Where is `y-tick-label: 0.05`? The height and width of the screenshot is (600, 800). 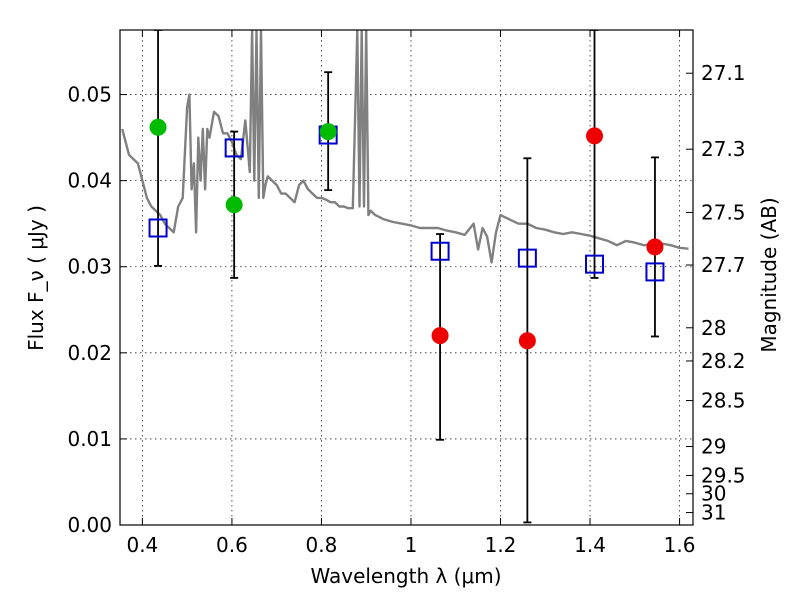
y-tick-label: 0.05 is located at coordinates (89, 95).